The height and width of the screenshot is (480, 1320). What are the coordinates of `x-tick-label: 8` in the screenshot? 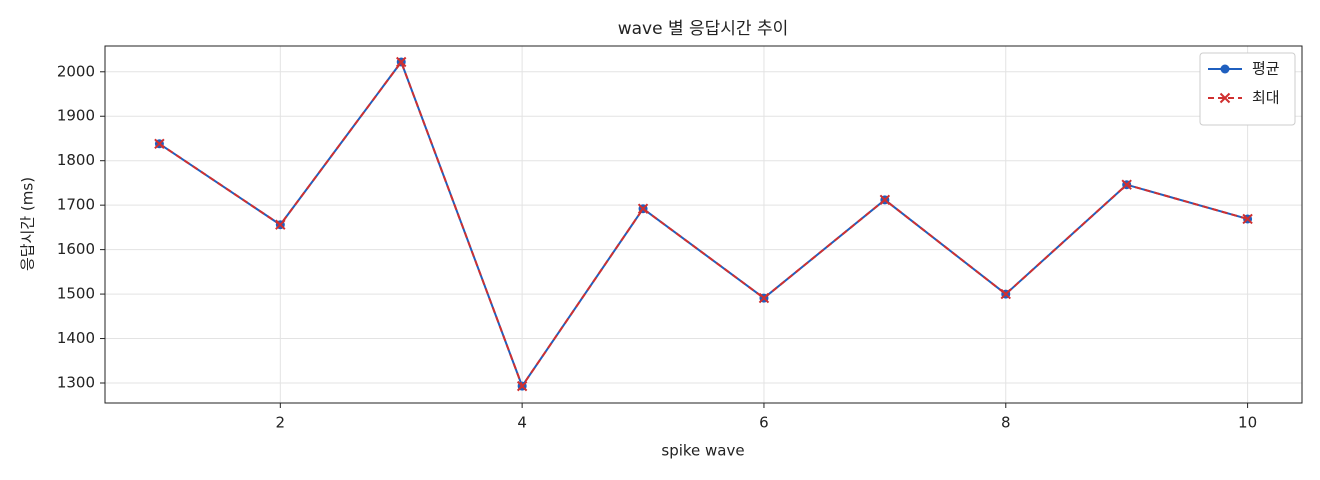 It's located at (1006, 423).